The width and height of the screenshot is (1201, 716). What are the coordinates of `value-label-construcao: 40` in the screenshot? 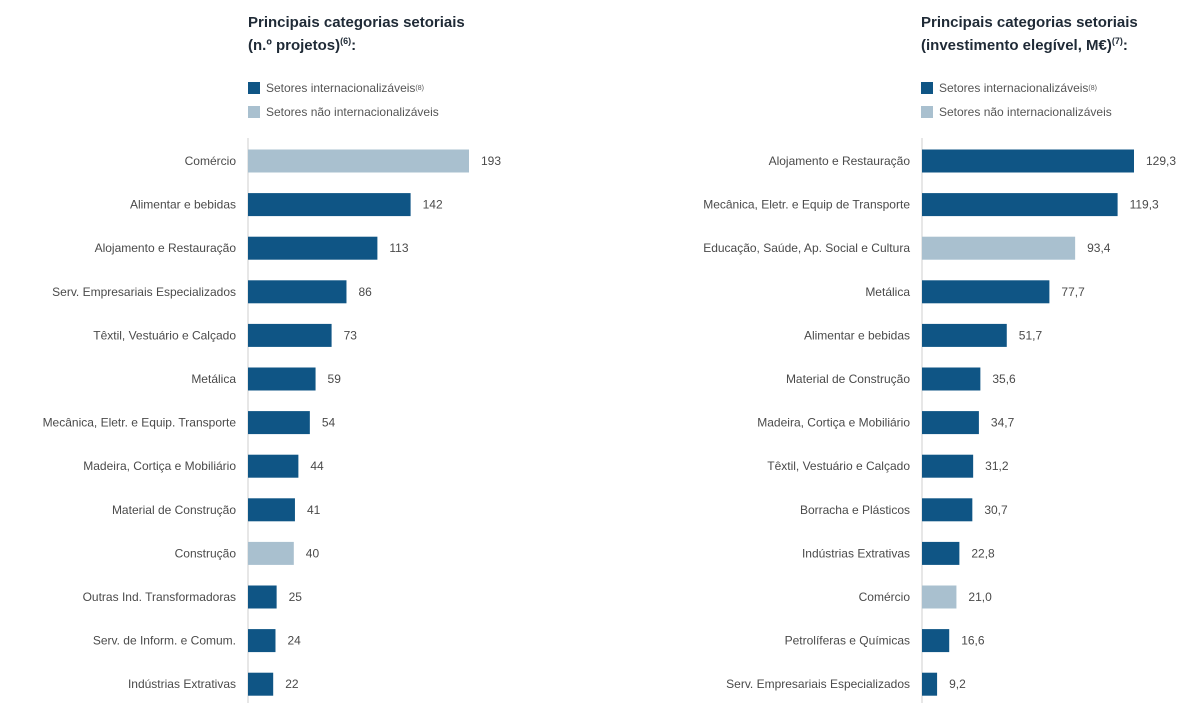 It's located at (313, 553).